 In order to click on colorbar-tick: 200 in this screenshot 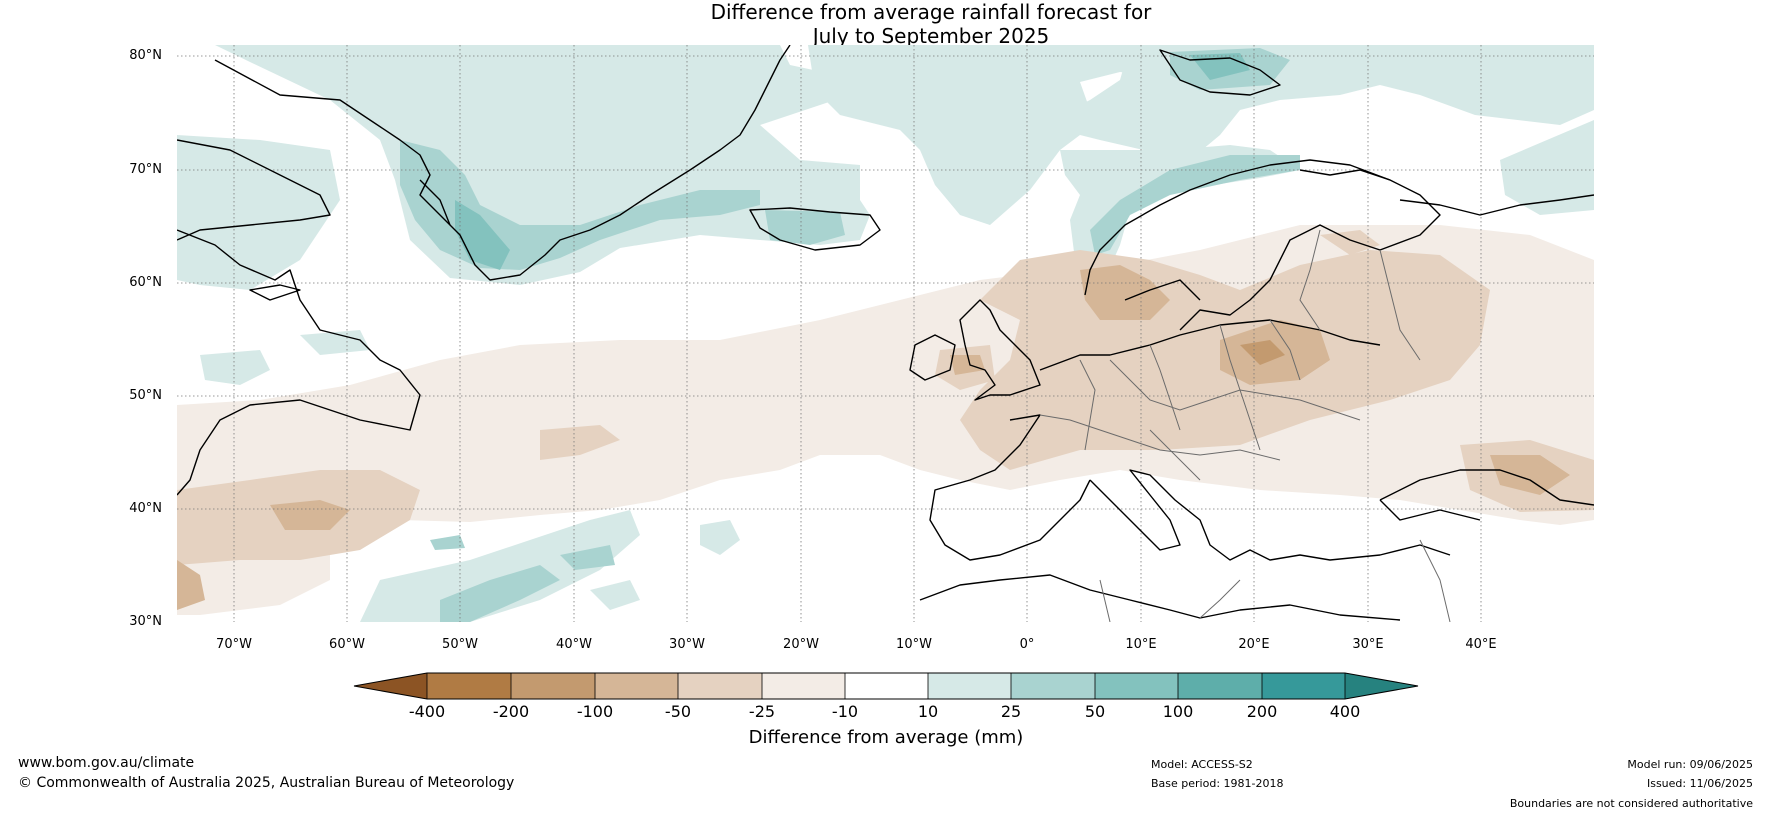, I will do `click(1262, 711)`.